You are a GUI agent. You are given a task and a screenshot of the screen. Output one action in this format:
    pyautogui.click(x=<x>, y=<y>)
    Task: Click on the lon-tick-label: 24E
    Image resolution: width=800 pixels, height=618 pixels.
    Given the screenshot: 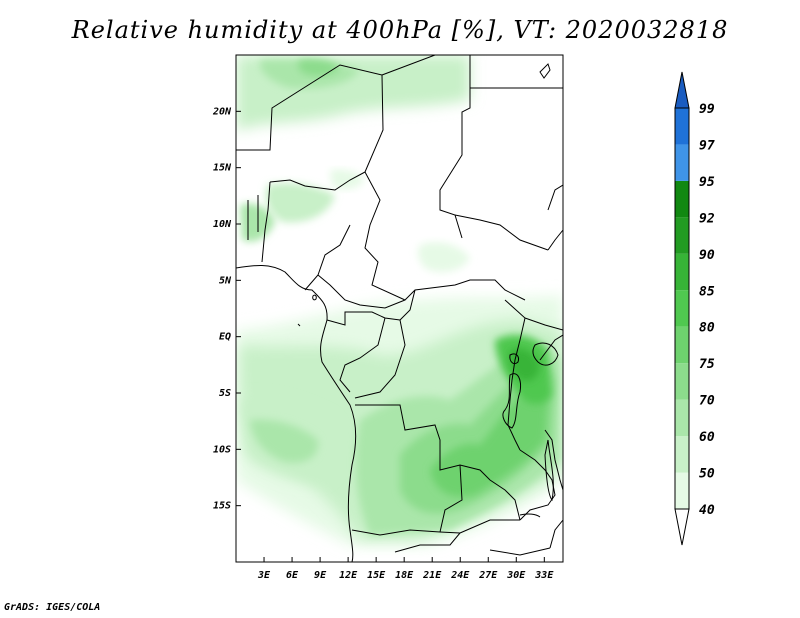 What is the action you would take?
    pyautogui.click(x=460, y=575)
    